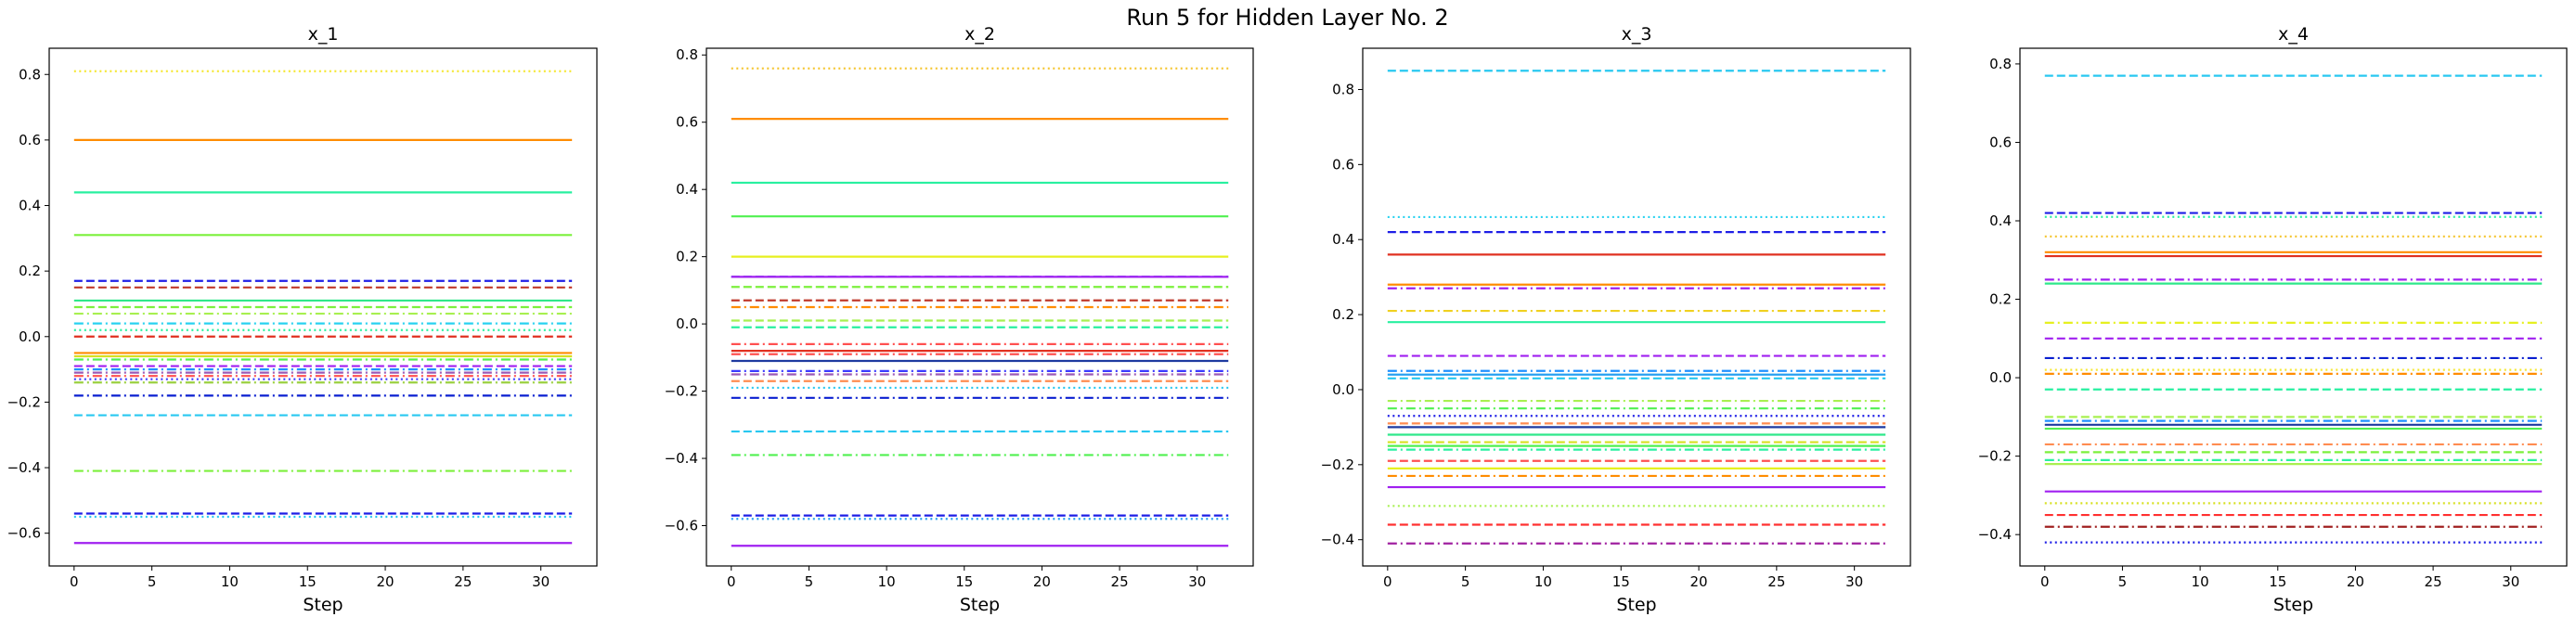 The height and width of the screenshot is (617, 2576). Describe the element at coordinates (1287, 18) in the screenshot. I see `figure-suptitle: Run 5 for Hidden Layer No. 2` at that location.